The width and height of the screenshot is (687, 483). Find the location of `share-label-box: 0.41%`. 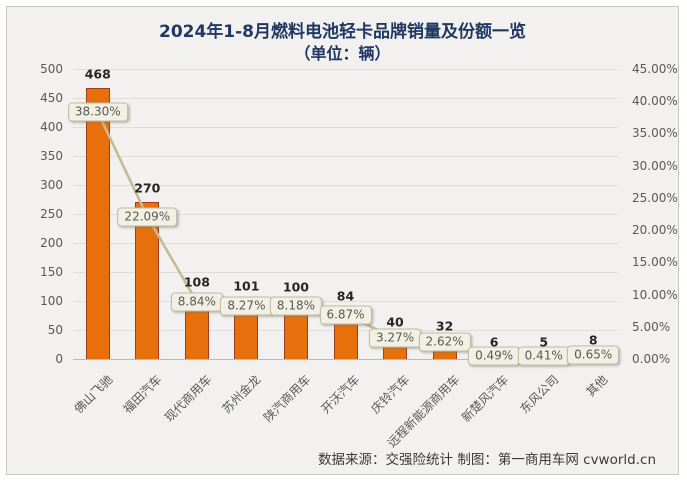

share-label-box: 0.41% is located at coordinates (543, 356).